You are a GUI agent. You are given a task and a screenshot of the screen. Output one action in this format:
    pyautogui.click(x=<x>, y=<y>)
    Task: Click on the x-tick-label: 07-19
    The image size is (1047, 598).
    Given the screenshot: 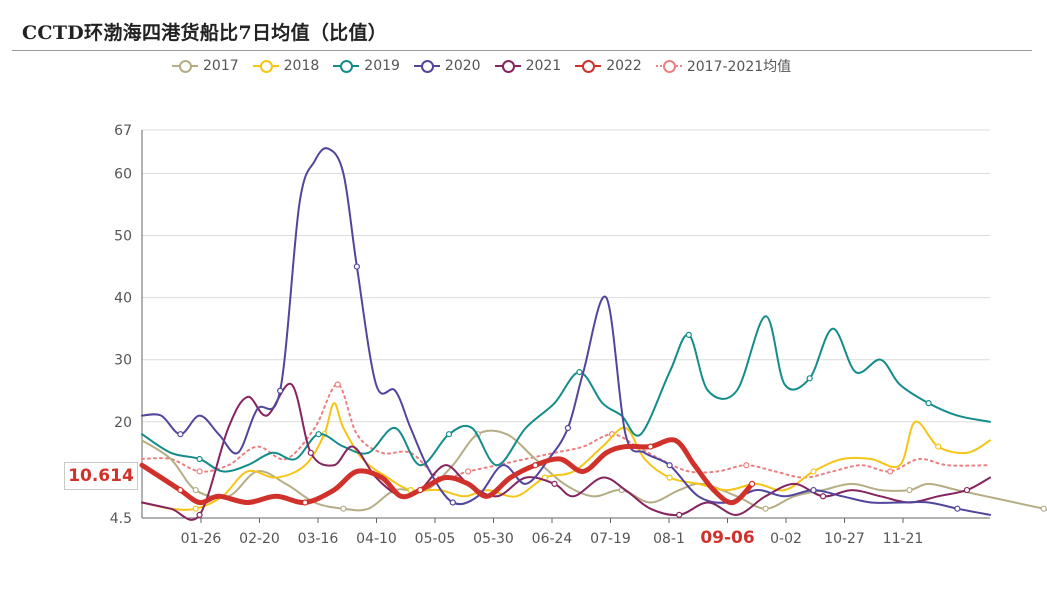 What is the action you would take?
    pyautogui.click(x=610, y=539)
    